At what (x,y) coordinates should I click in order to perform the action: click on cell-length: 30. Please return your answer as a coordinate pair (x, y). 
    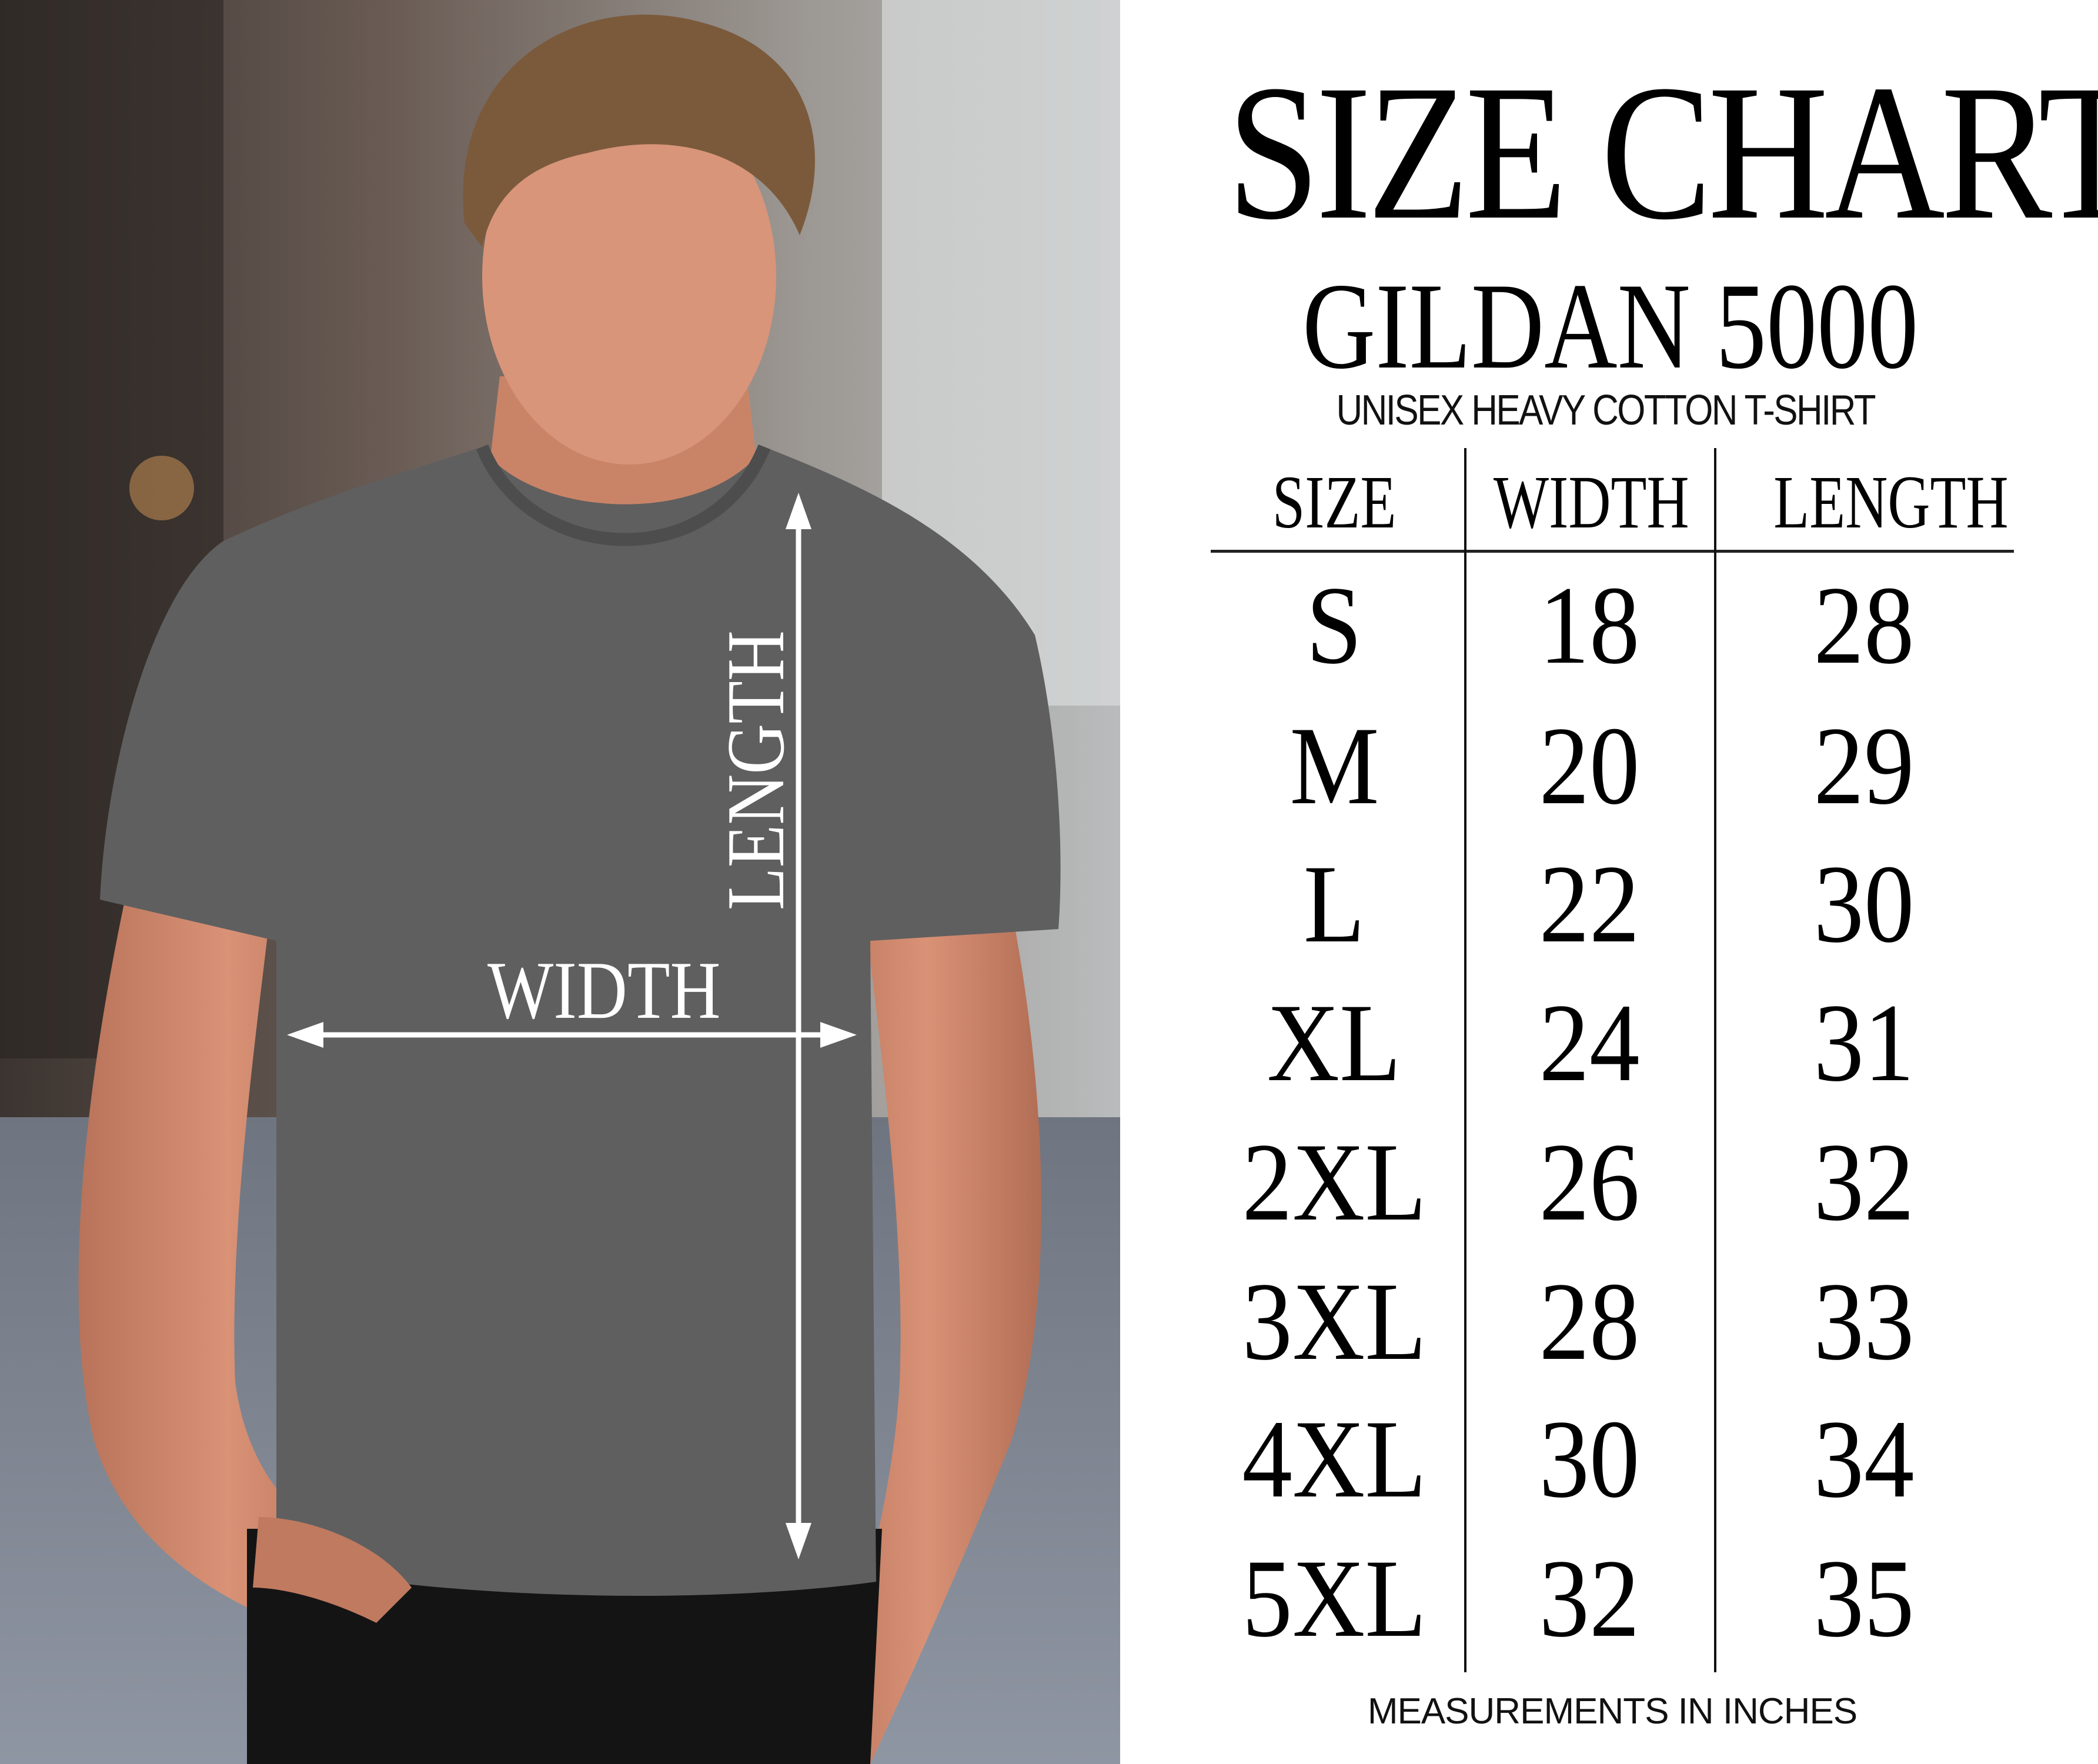
    Looking at the image, I should click on (1863, 904).